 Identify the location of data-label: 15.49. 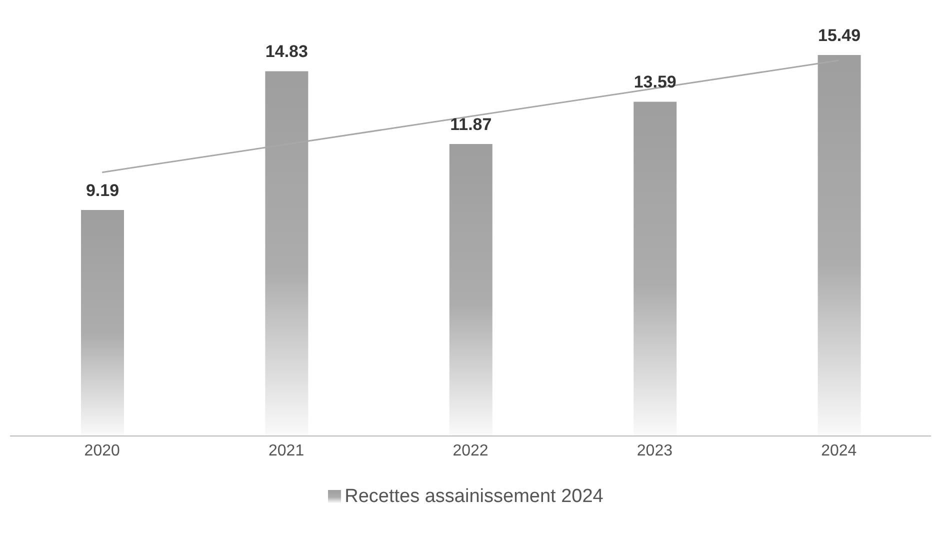
(839, 35).